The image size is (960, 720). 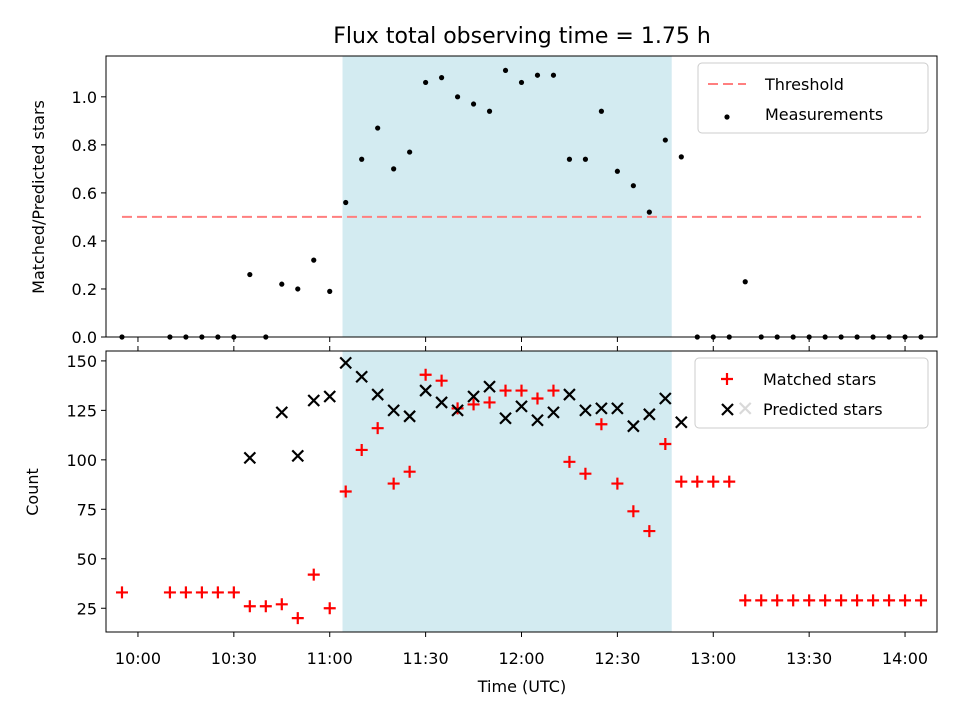 What do you see at coordinates (84, 337) in the screenshot?
I see `top-y-tick-label: 0.0` at bounding box center [84, 337].